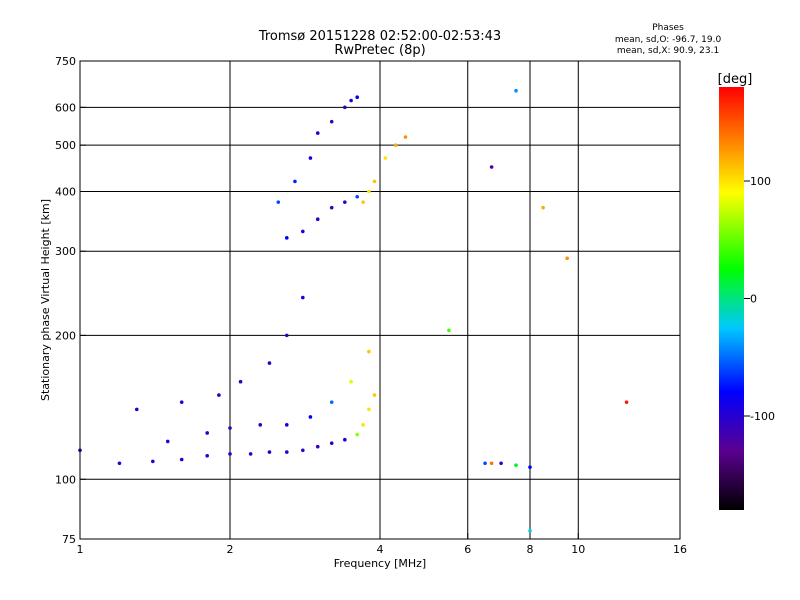  I want to click on colorbar: [deg] -100 0 100, so click(746, 291).